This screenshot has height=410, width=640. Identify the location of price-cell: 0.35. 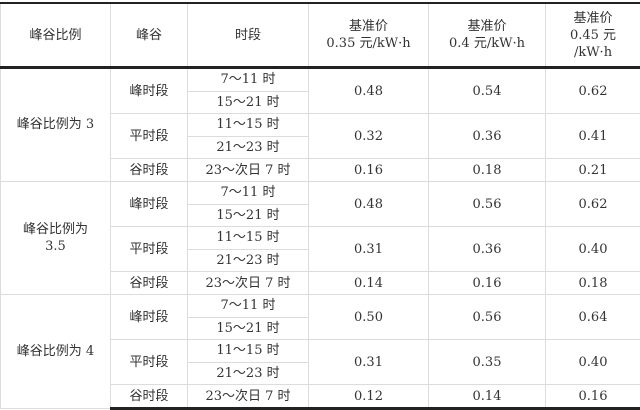
(487, 362).